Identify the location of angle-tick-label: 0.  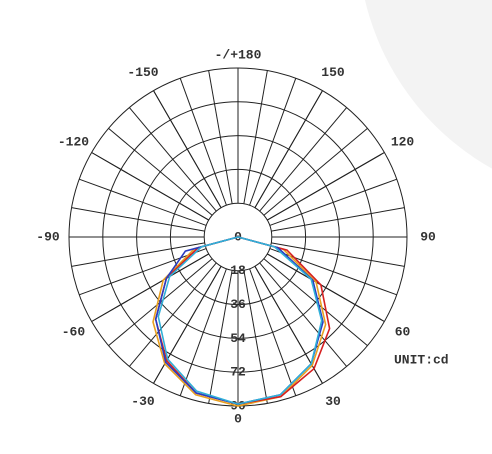
(238, 418).